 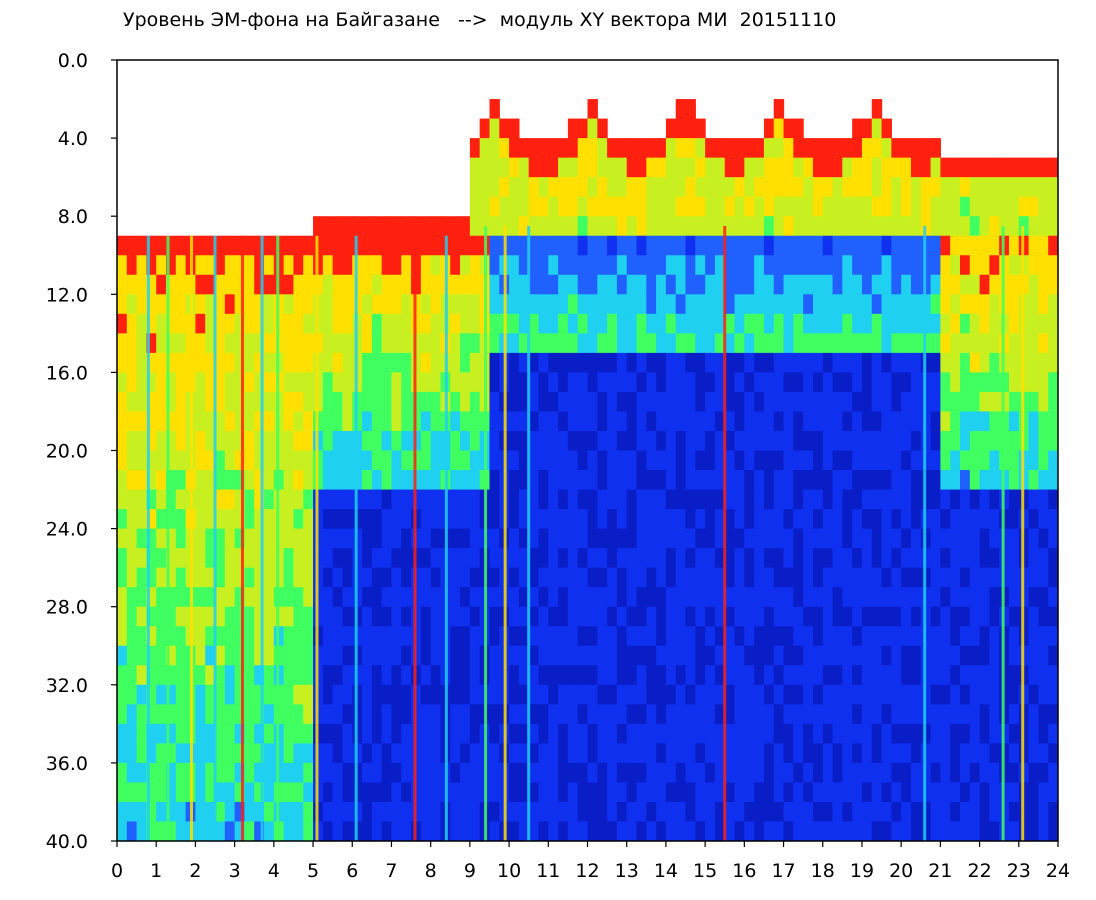 What do you see at coordinates (666, 871) in the screenshot?
I see `x-tick-label: 14` at bounding box center [666, 871].